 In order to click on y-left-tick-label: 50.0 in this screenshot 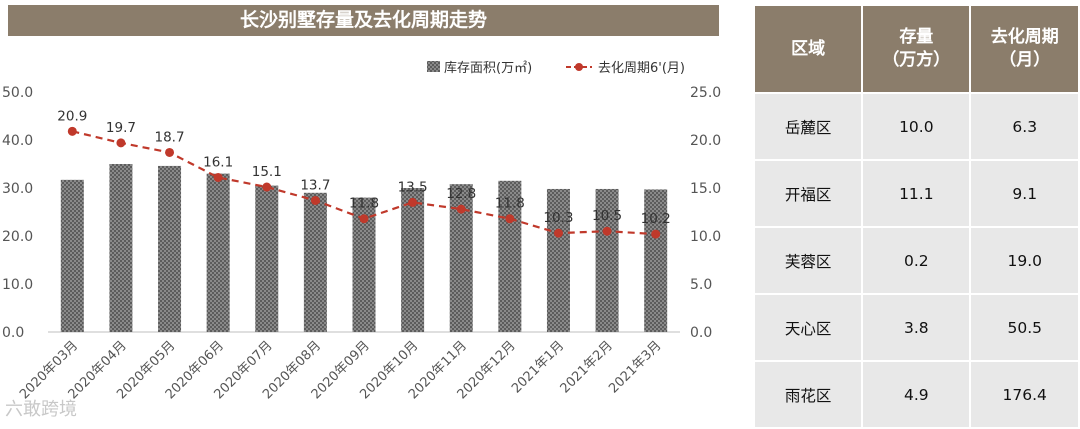, I will do `click(17, 93)`.